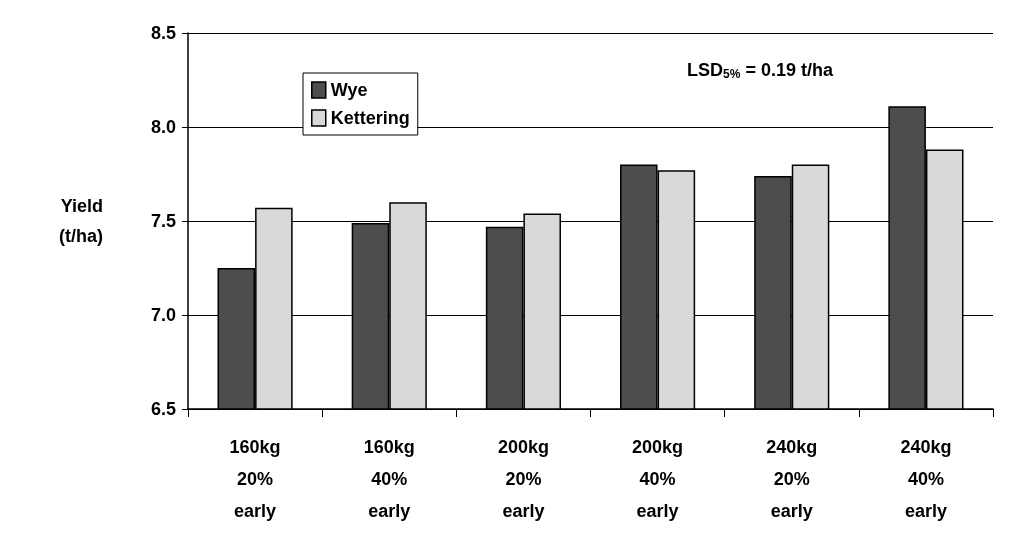 The image size is (1021, 545). What do you see at coordinates (370, 118) in the screenshot?
I see `legend-label: Kettering` at bounding box center [370, 118].